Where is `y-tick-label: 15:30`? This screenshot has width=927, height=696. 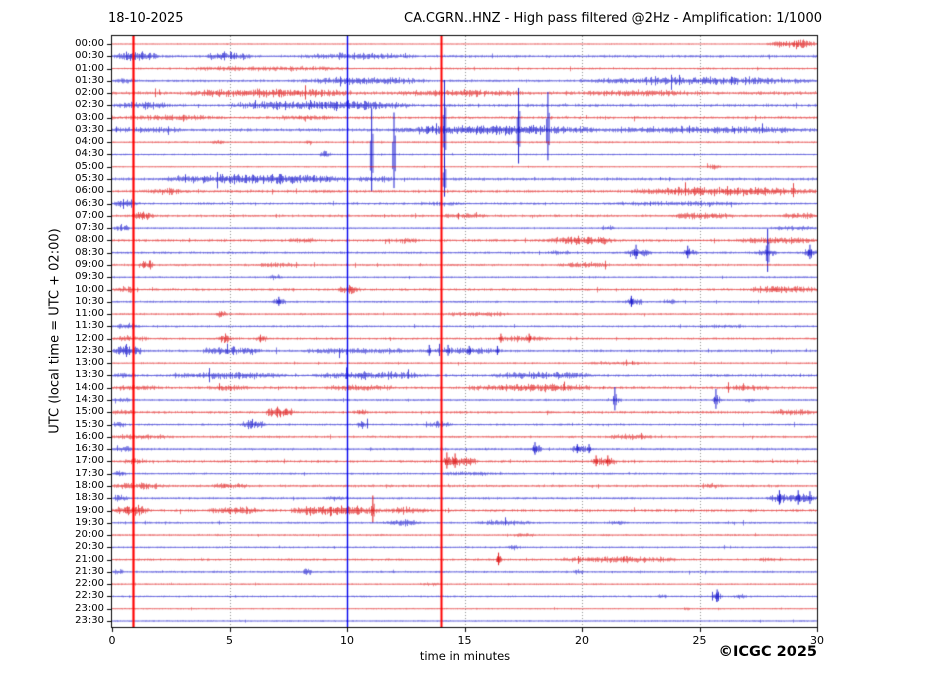 y-tick-label: 15:30 is located at coordinates (89, 424).